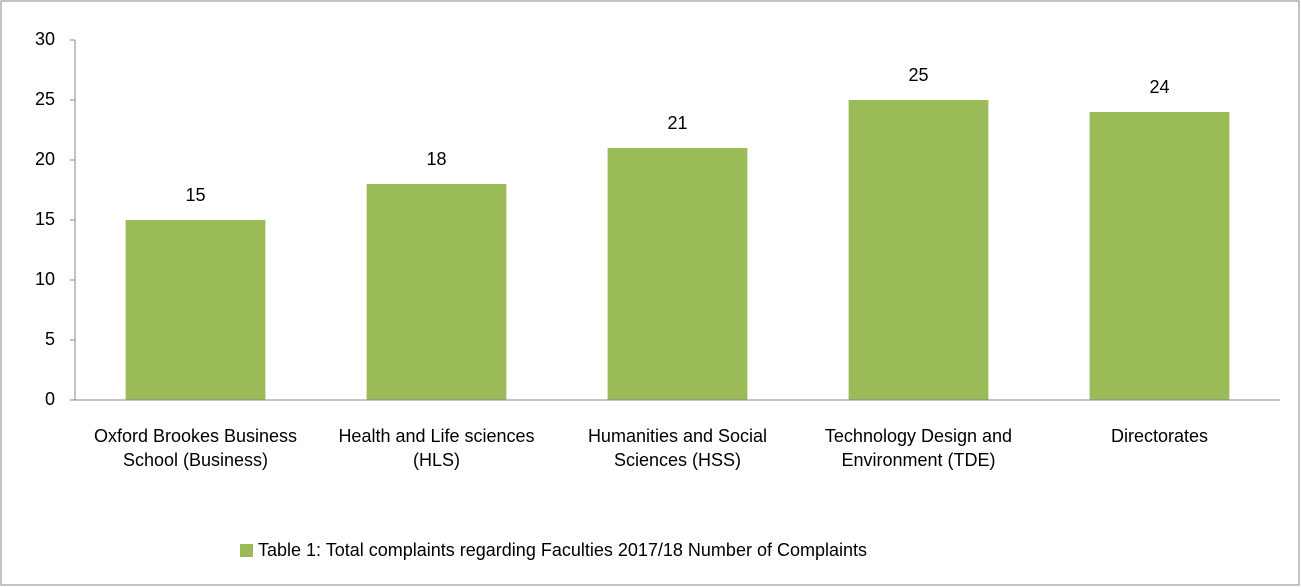 This screenshot has width=1301, height=587. Describe the element at coordinates (1159, 436) in the screenshot. I see `x-tick-label: Directorates` at that location.